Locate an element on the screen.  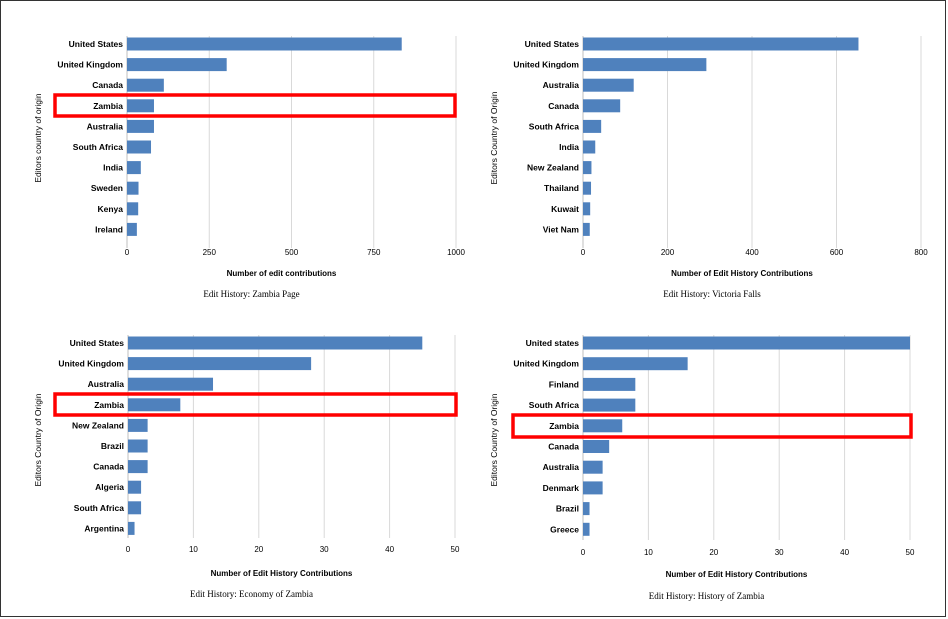
bar-kenya is located at coordinates (133, 209).